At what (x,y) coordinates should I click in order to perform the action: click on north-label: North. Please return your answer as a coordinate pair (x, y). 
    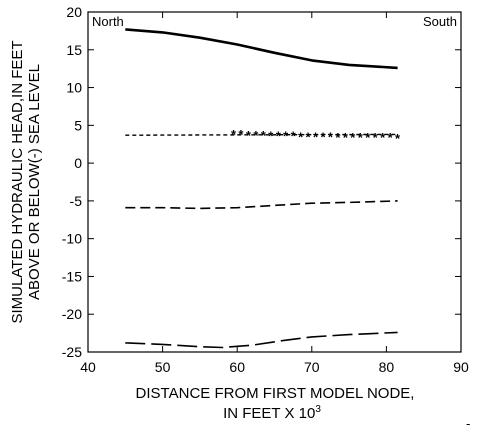
    Looking at the image, I should click on (108, 21).